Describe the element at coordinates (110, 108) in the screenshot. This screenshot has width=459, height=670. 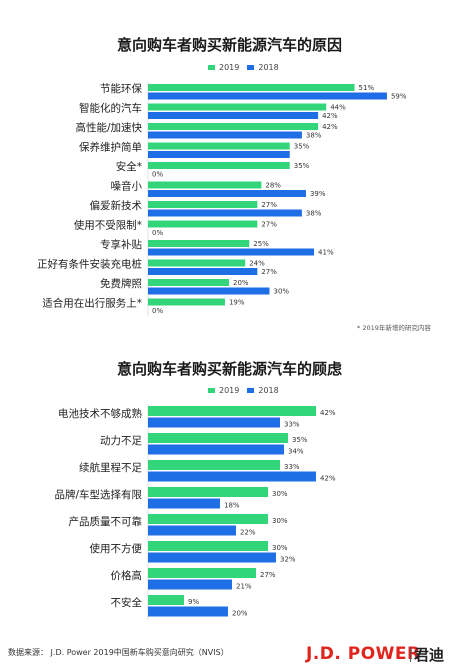
I see `category-label: 智能化的汽车` at that location.